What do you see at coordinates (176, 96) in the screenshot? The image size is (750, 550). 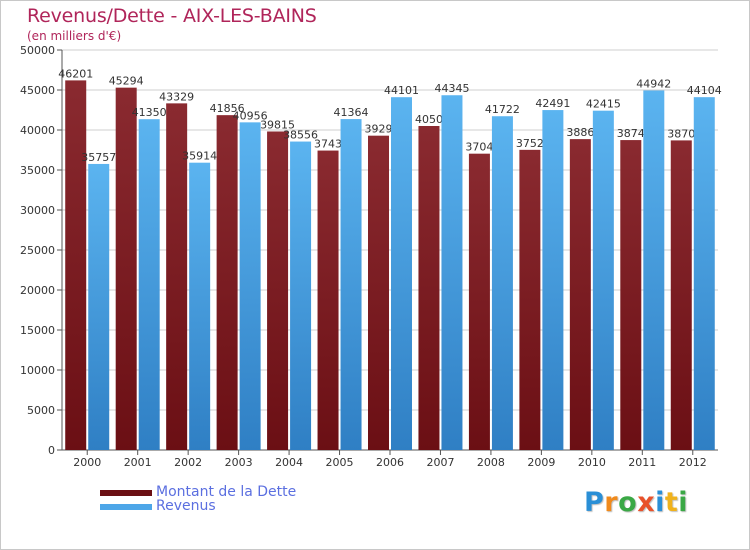 I see `data-label-debt: 43329` at bounding box center [176, 96].